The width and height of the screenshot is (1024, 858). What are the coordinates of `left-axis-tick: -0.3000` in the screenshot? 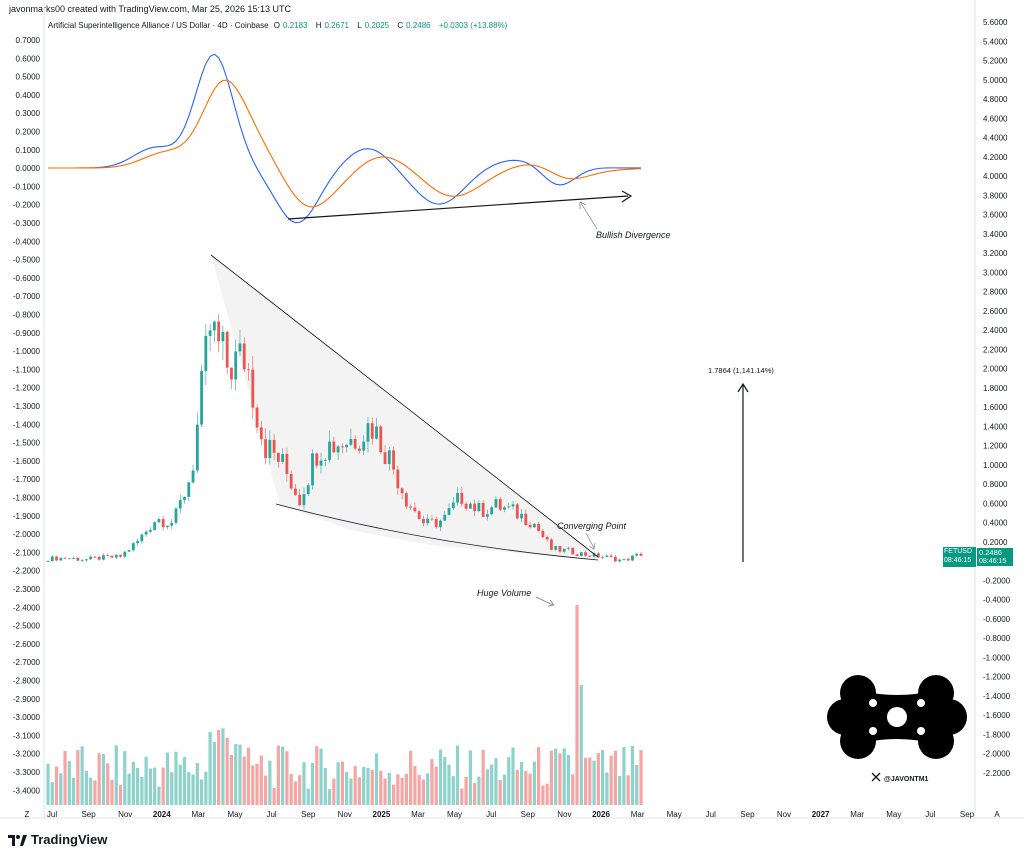 It's located at (27, 223).